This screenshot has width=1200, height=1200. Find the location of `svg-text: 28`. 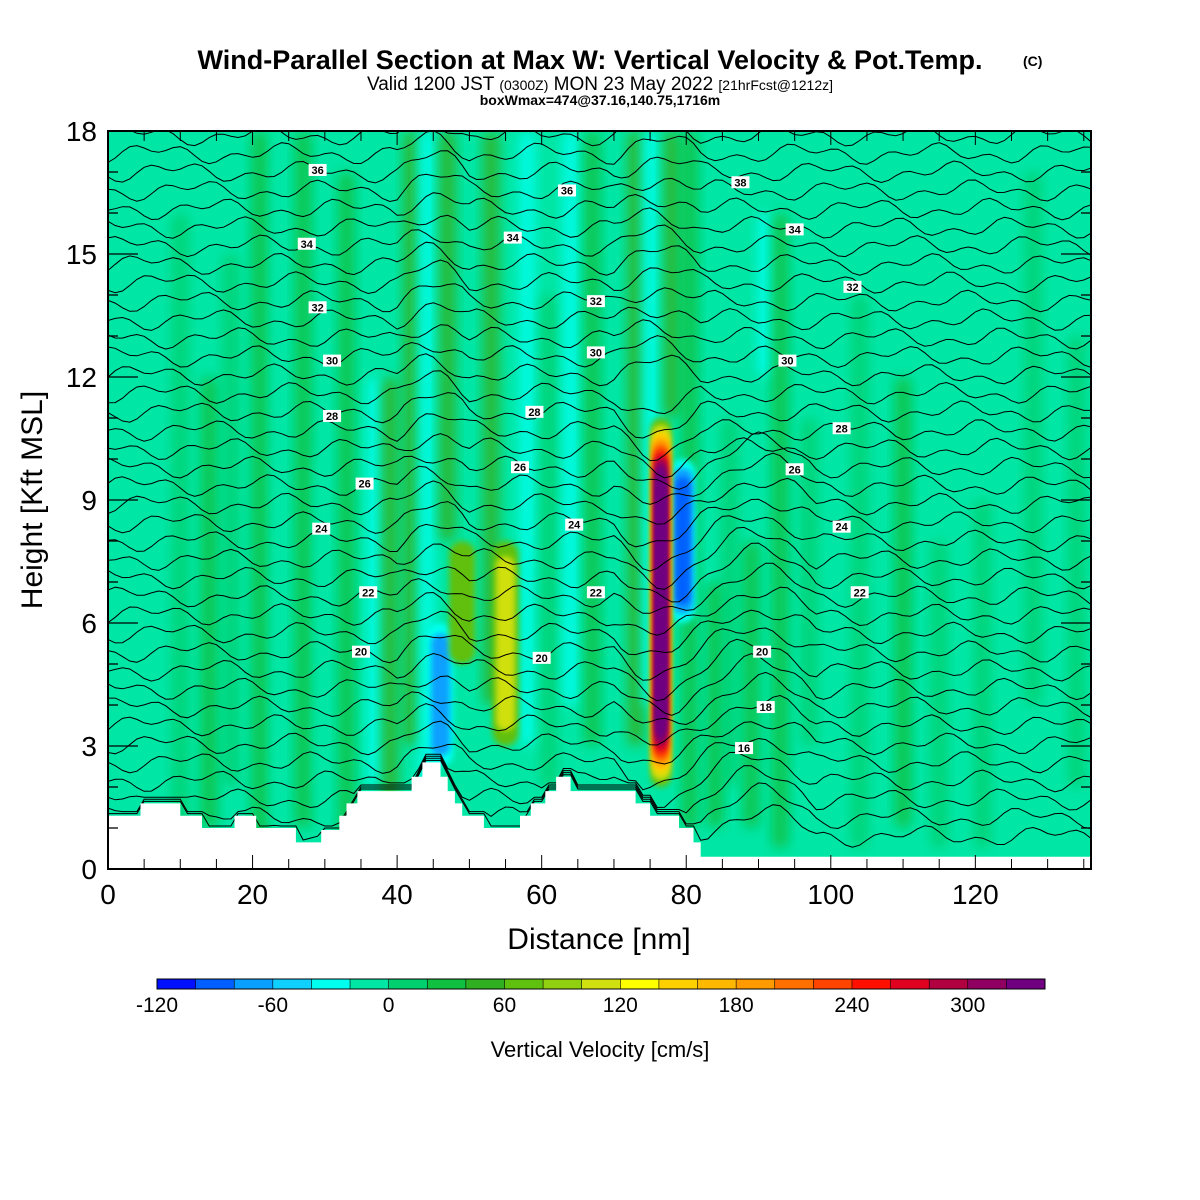

svg-text: 28 is located at coordinates (842, 429).